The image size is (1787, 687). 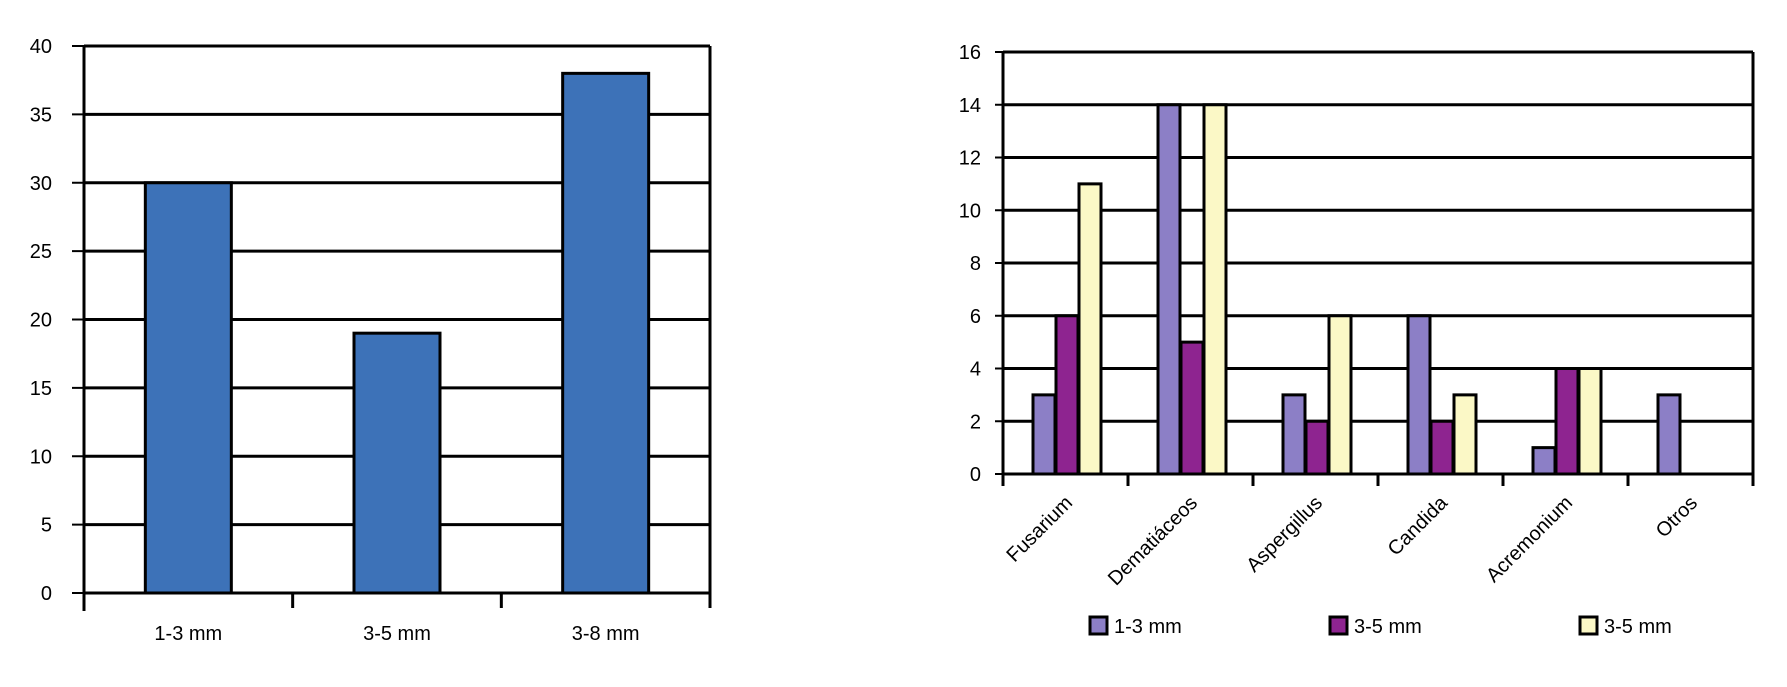 What do you see at coordinates (970, 106) in the screenshot?
I see `y-tick-label: 14` at bounding box center [970, 106].